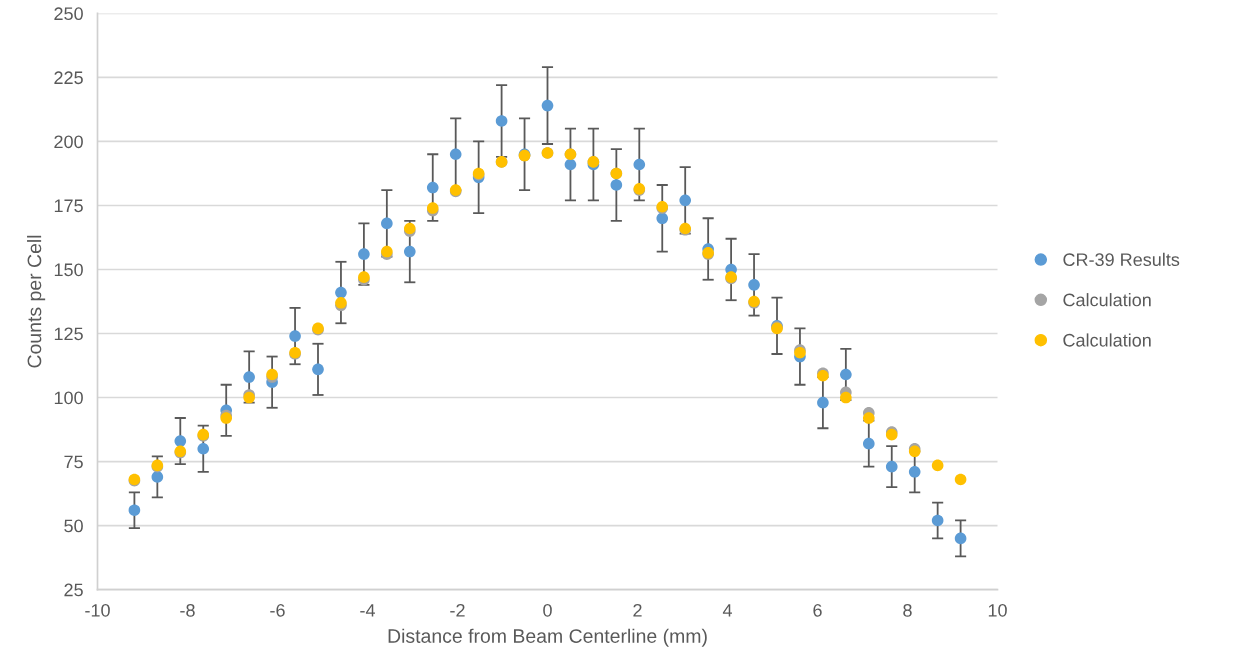 Image resolution: width=1250 pixels, height=670 pixels. What do you see at coordinates (68, 270) in the screenshot?
I see `y-tick-label: 150` at bounding box center [68, 270].